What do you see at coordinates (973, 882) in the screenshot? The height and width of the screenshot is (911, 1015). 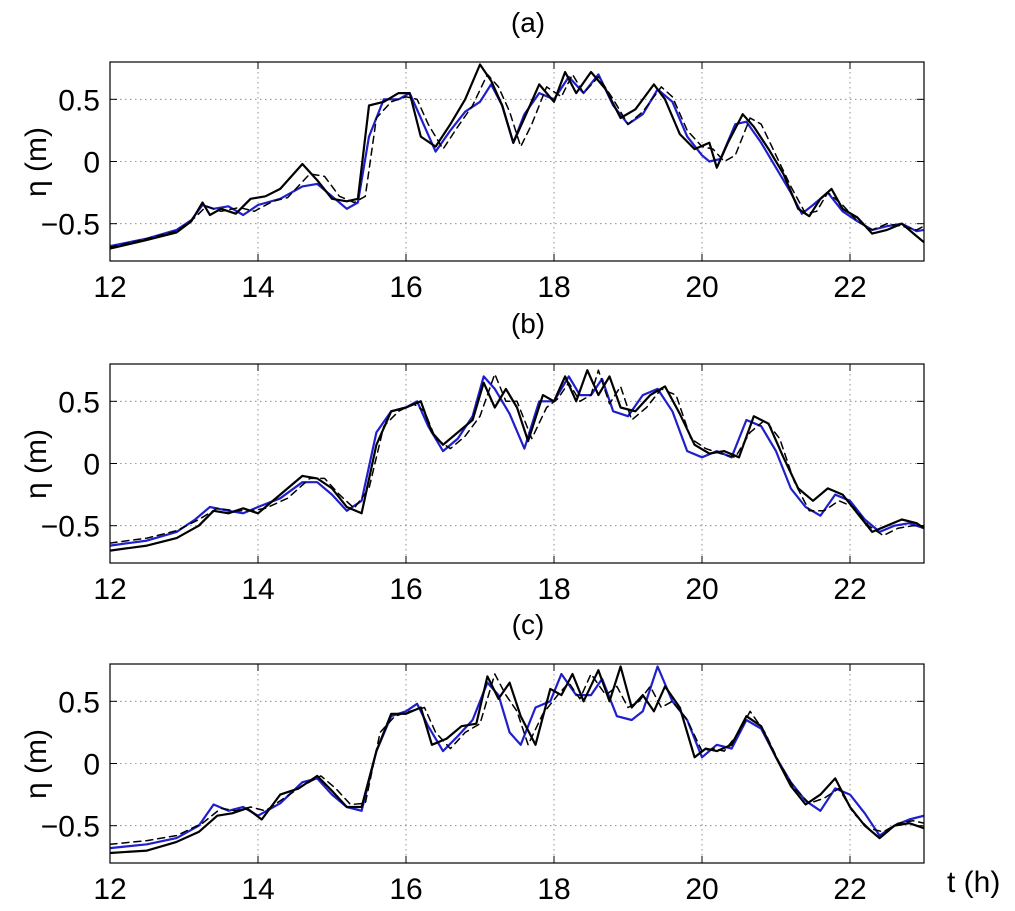 I see `x-axis-label: t (h)` at bounding box center [973, 882].